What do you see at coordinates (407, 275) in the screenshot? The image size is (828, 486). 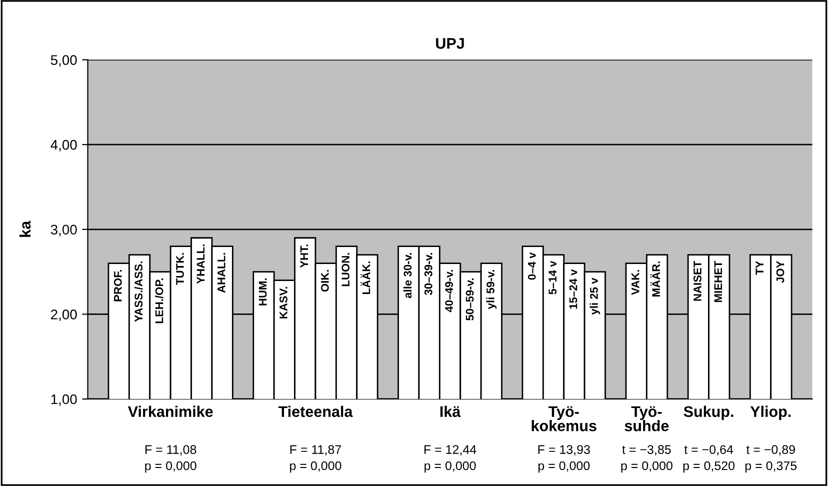 I see `x-tick-label: alle 30-v.` at bounding box center [407, 275].